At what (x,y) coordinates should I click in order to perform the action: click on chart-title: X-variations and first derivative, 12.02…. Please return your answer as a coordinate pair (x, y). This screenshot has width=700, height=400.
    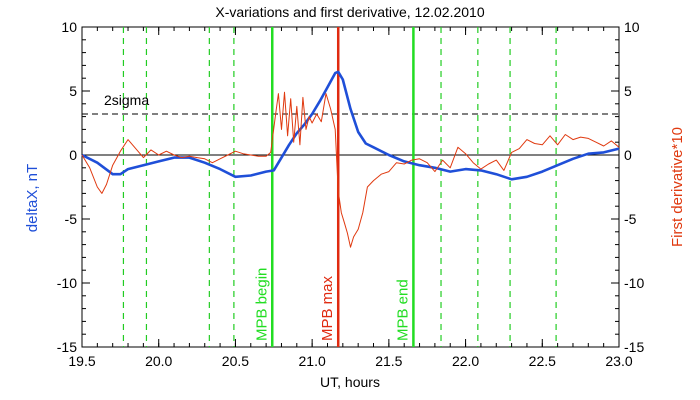
    Looking at the image, I should click on (349, 12).